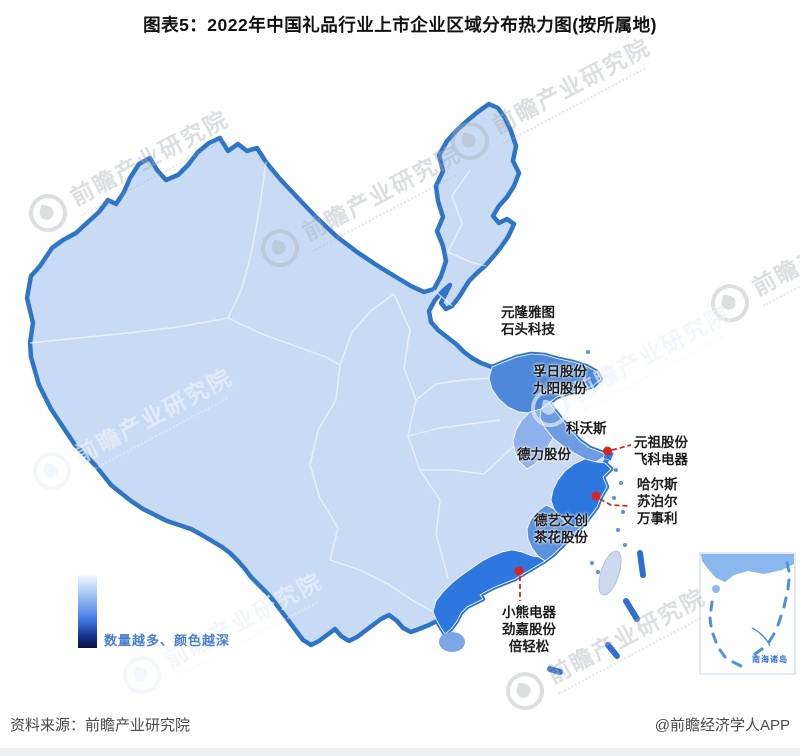 The height and width of the screenshot is (756, 800). Describe the element at coordinates (586, 428) in the screenshot. I see `label-jiangsu-companies: 科沃斯` at that location.